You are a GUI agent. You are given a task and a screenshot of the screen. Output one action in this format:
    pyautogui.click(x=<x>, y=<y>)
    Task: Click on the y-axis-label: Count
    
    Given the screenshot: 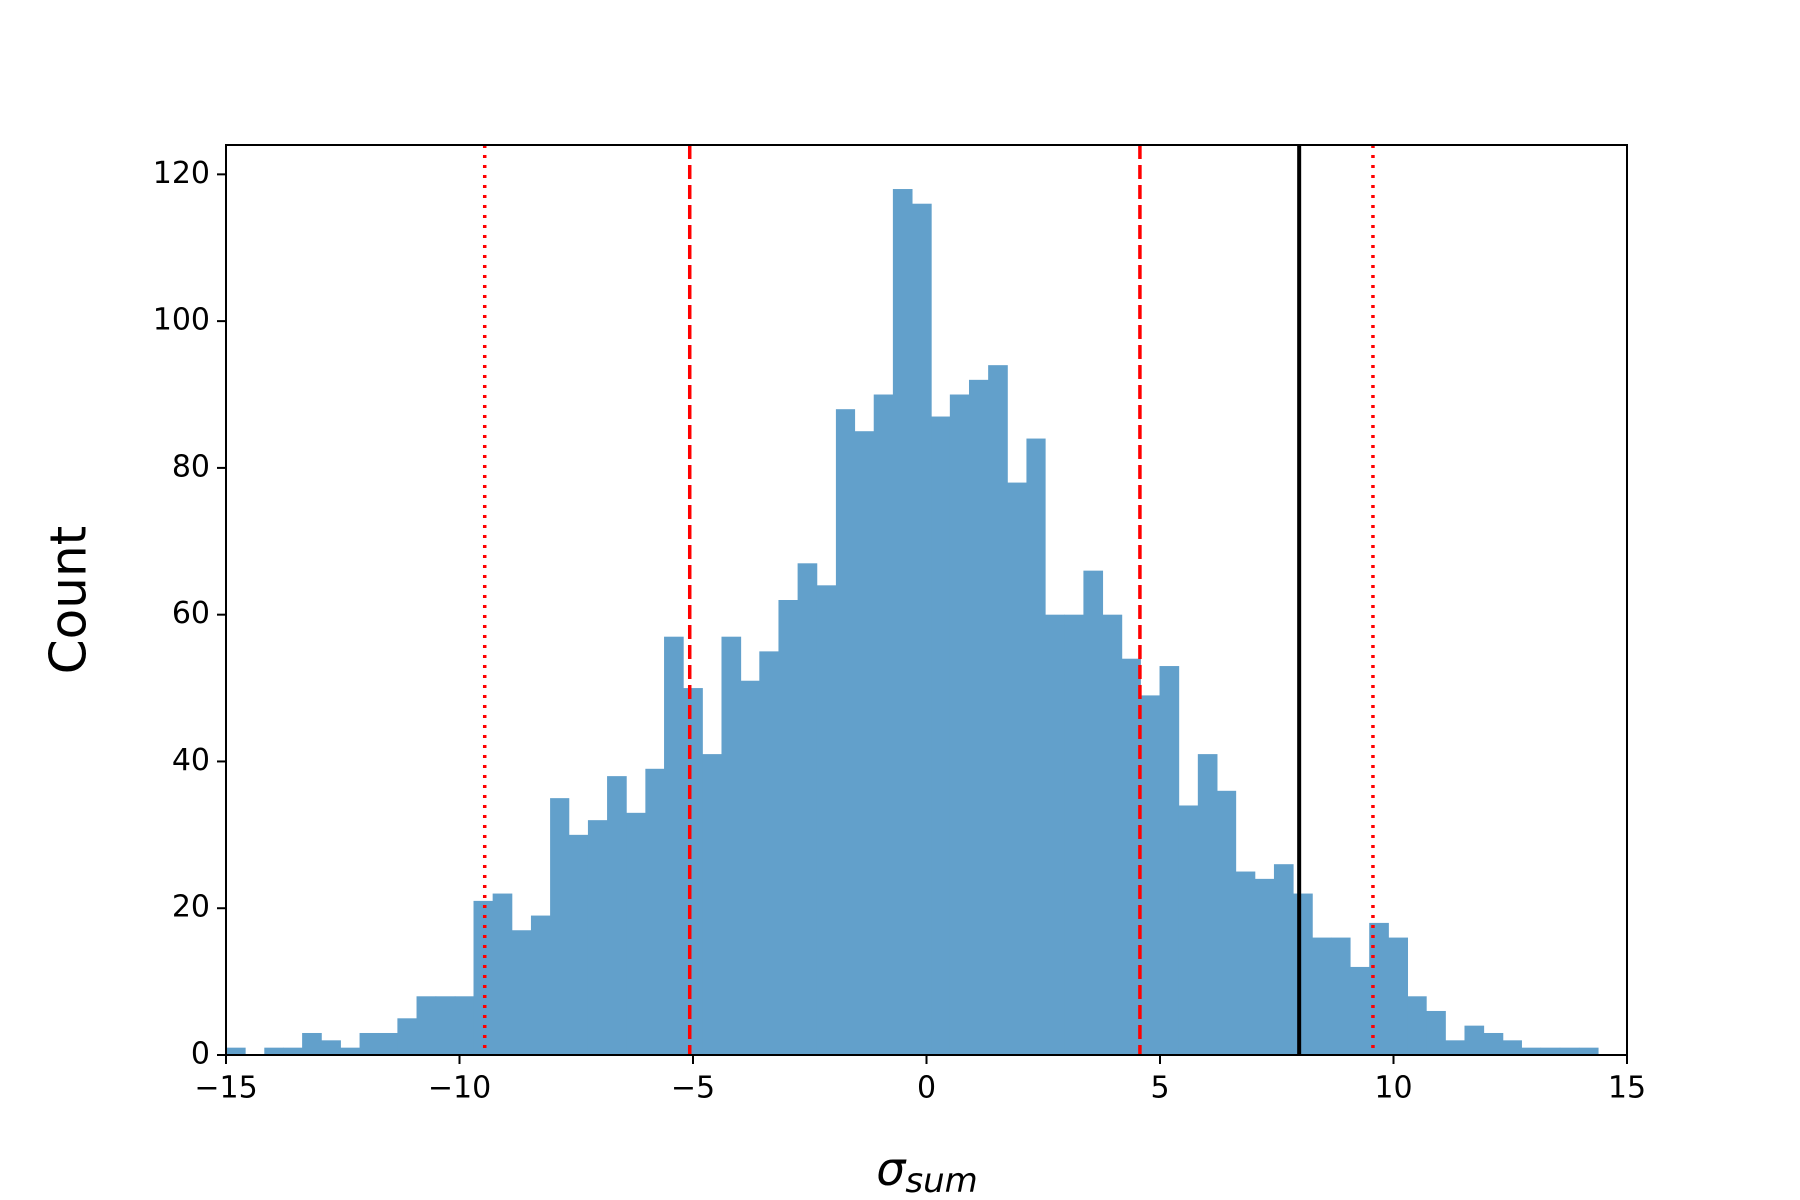 What is the action you would take?
    pyautogui.click(x=69, y=600)
    